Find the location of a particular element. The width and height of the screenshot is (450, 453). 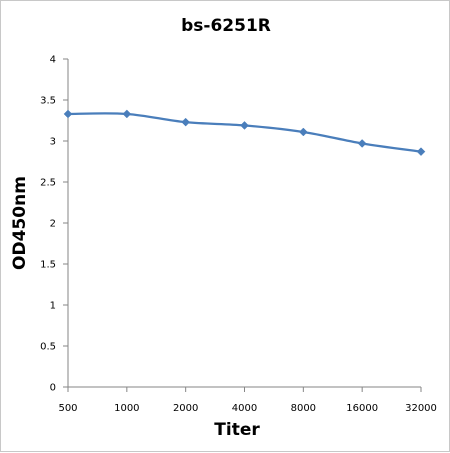

y-axis-title: OD450nm is located at coordinates (20, 223).